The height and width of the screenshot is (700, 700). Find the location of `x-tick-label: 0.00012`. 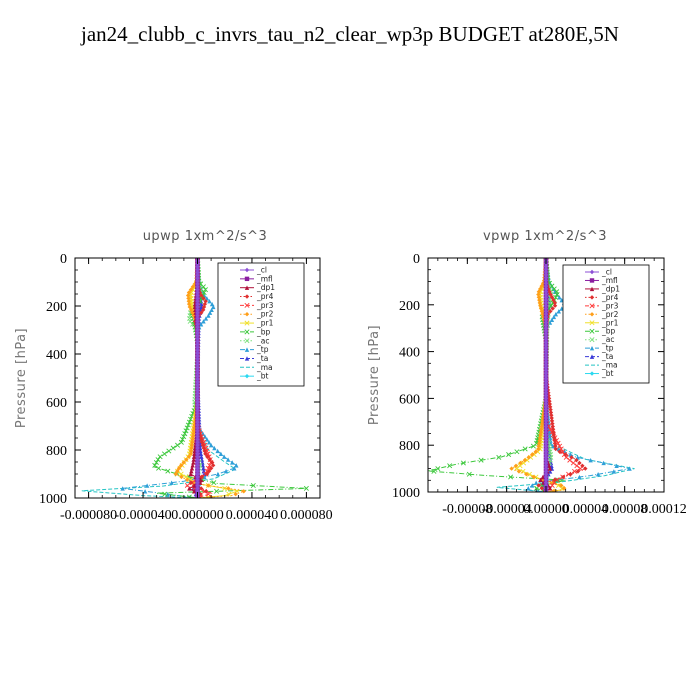

x-tick-label: 0.00012 is located at coordinates (664, 509).